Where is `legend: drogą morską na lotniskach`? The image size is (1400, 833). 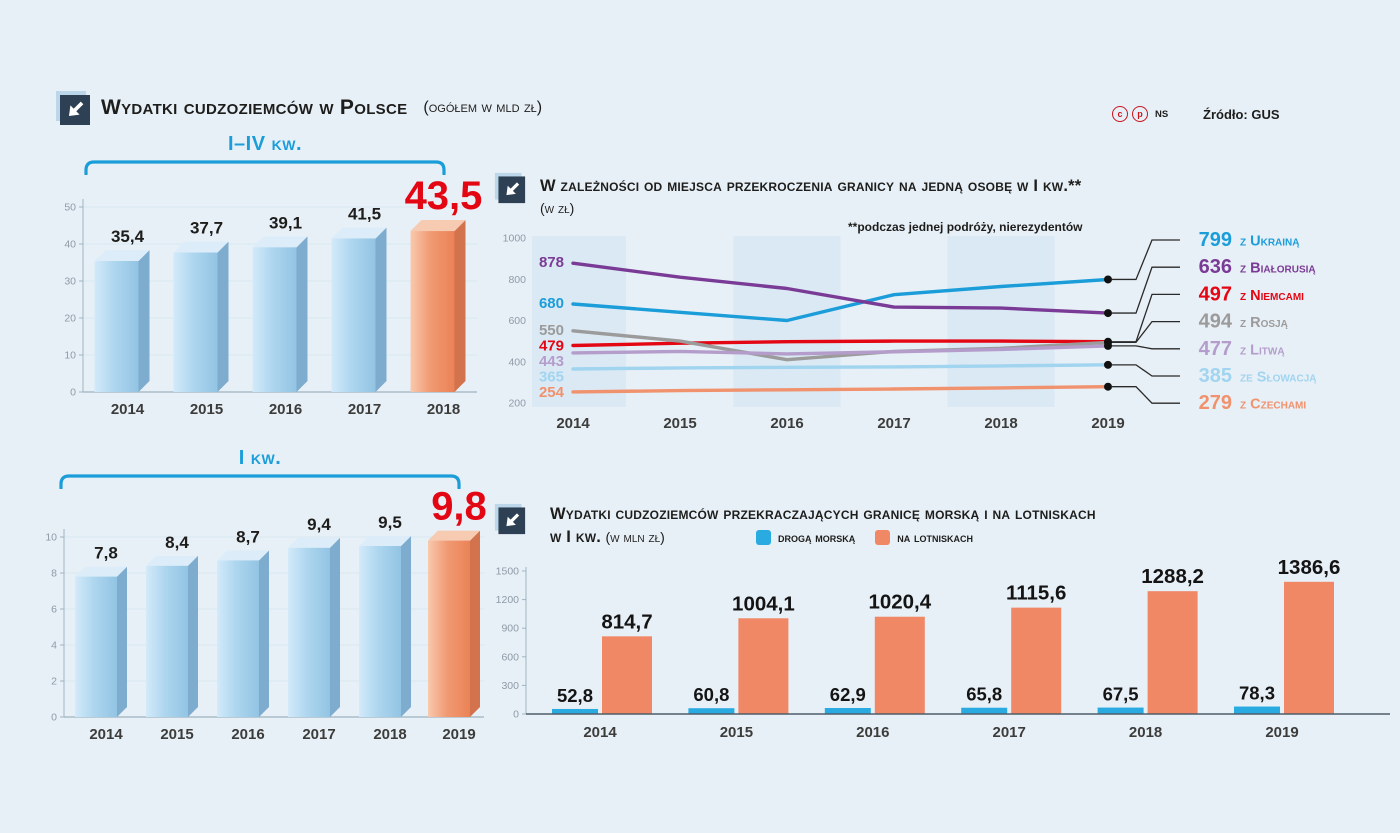
legend: drogą morską na lotniskach is located at coordinates (864, 537).